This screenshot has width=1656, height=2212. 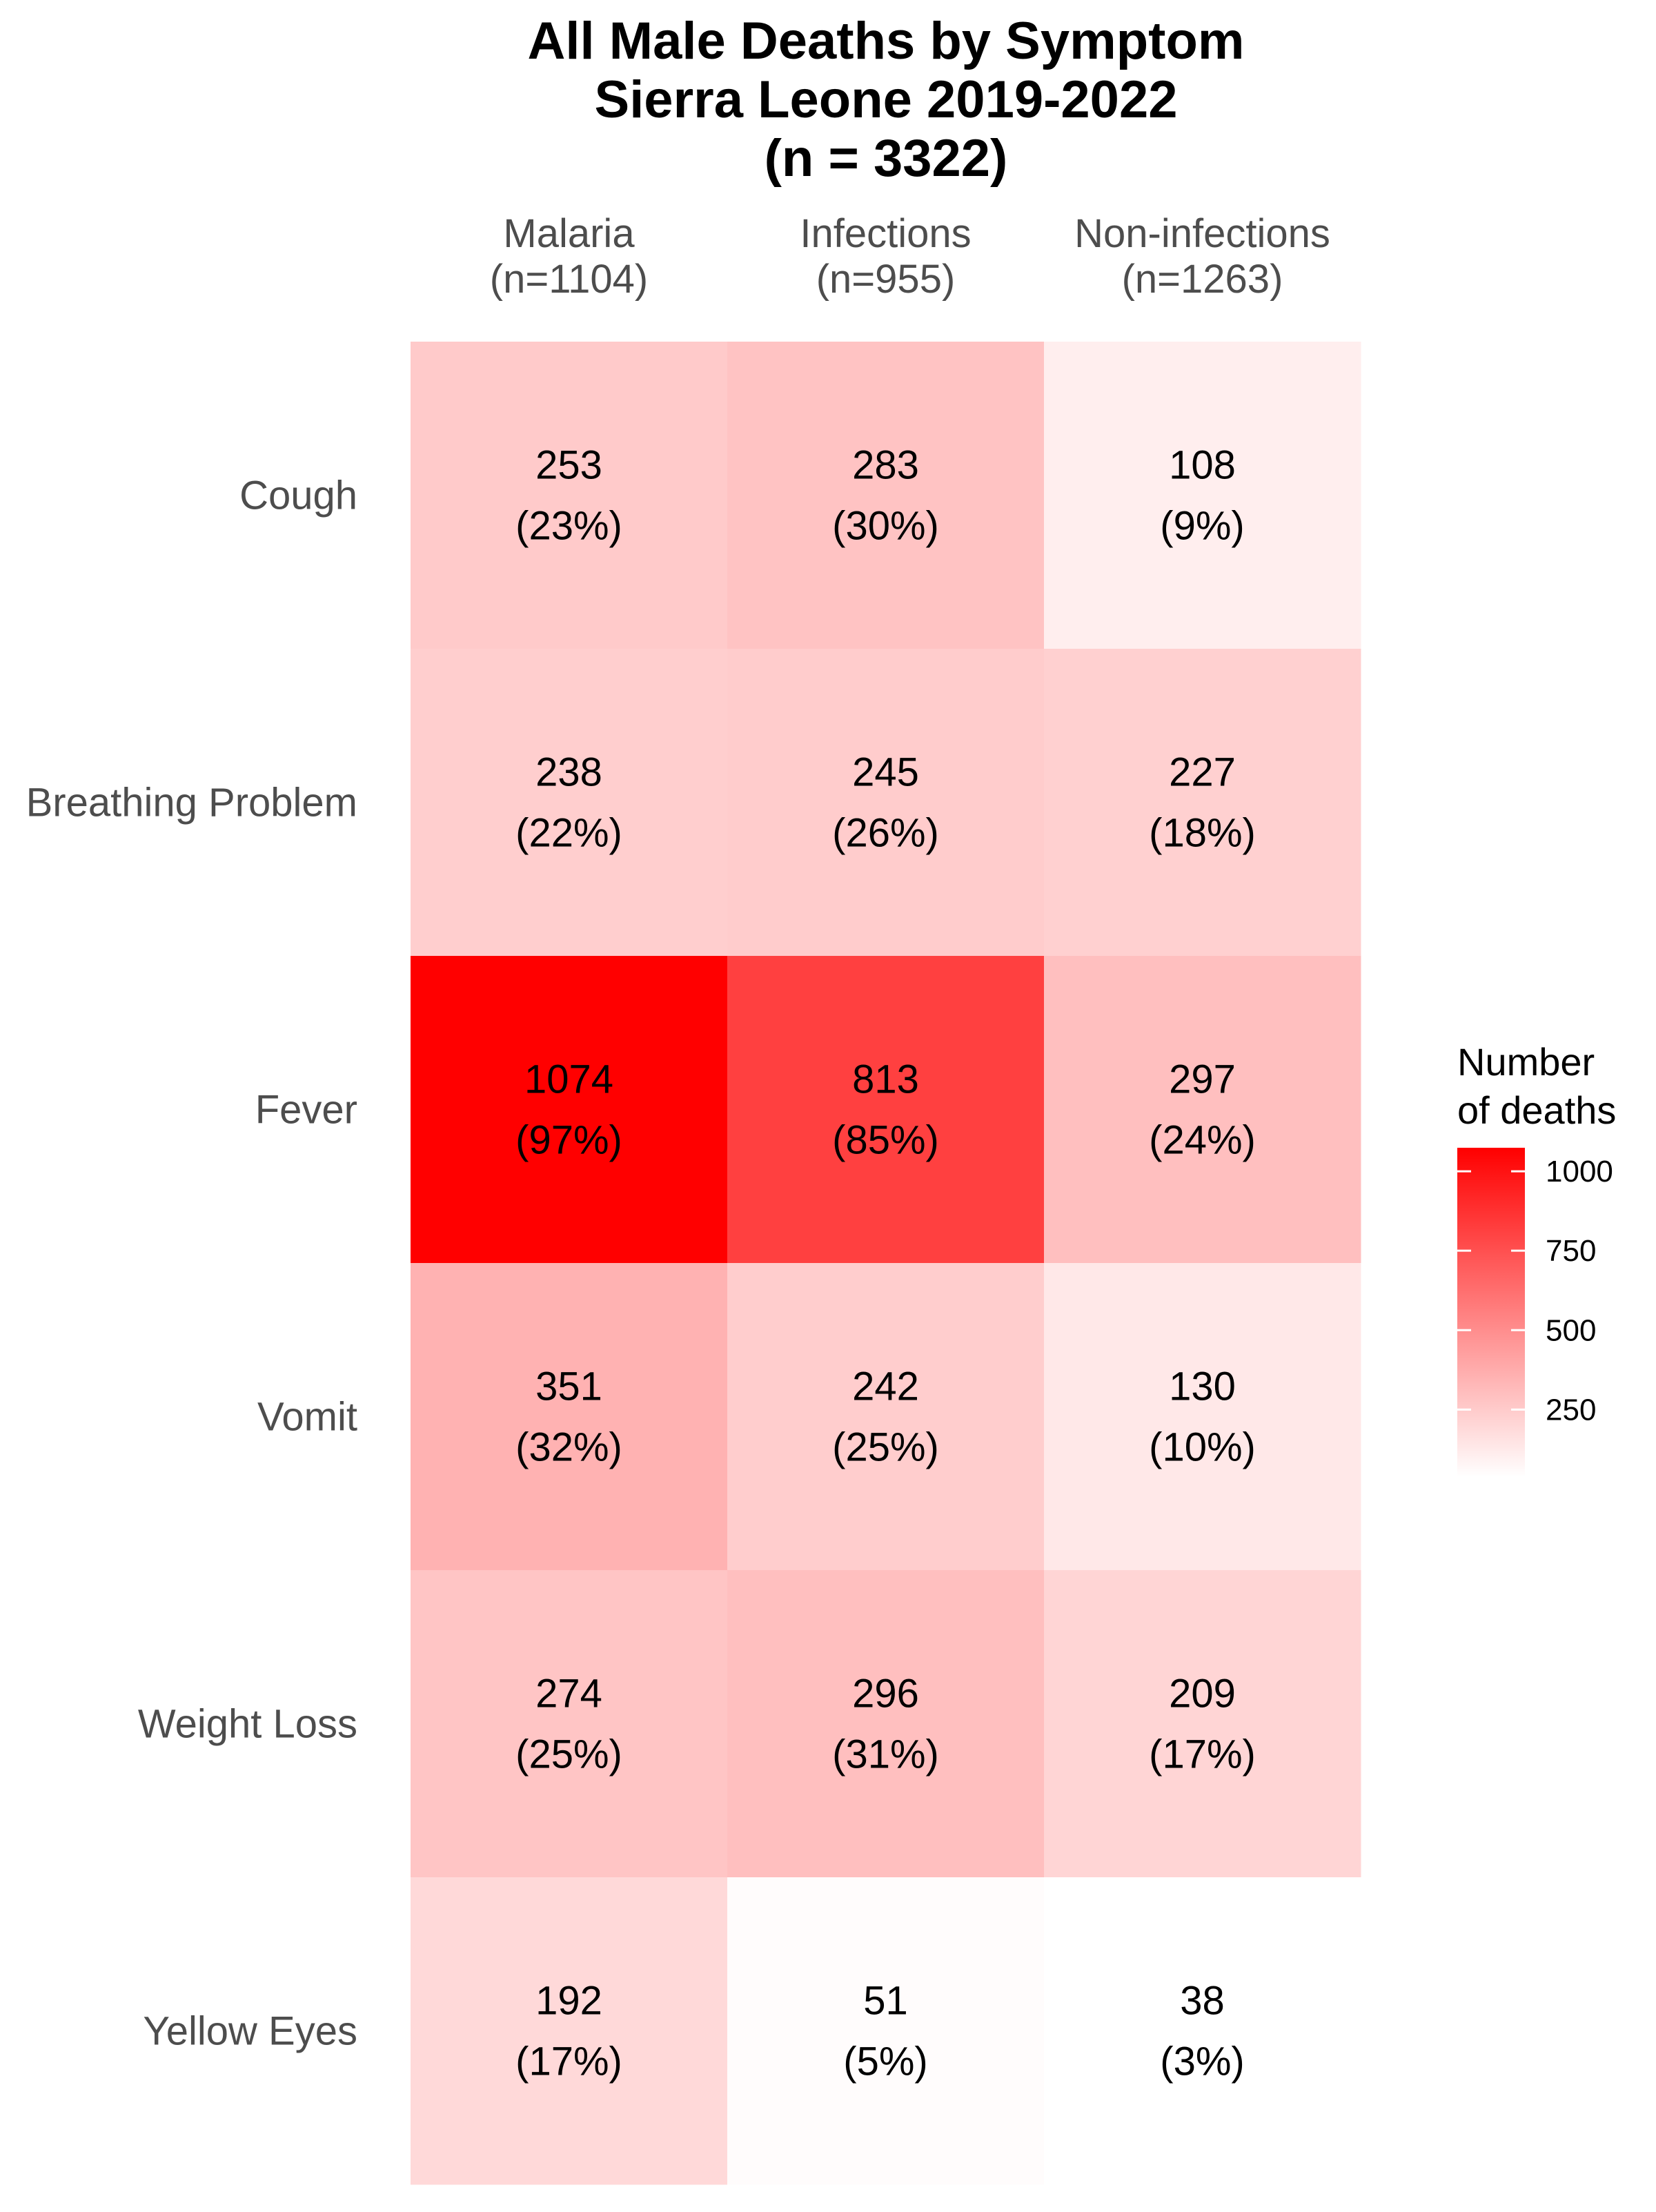 I want to click on legend-colorbar, so click(x=1491, y=1312).